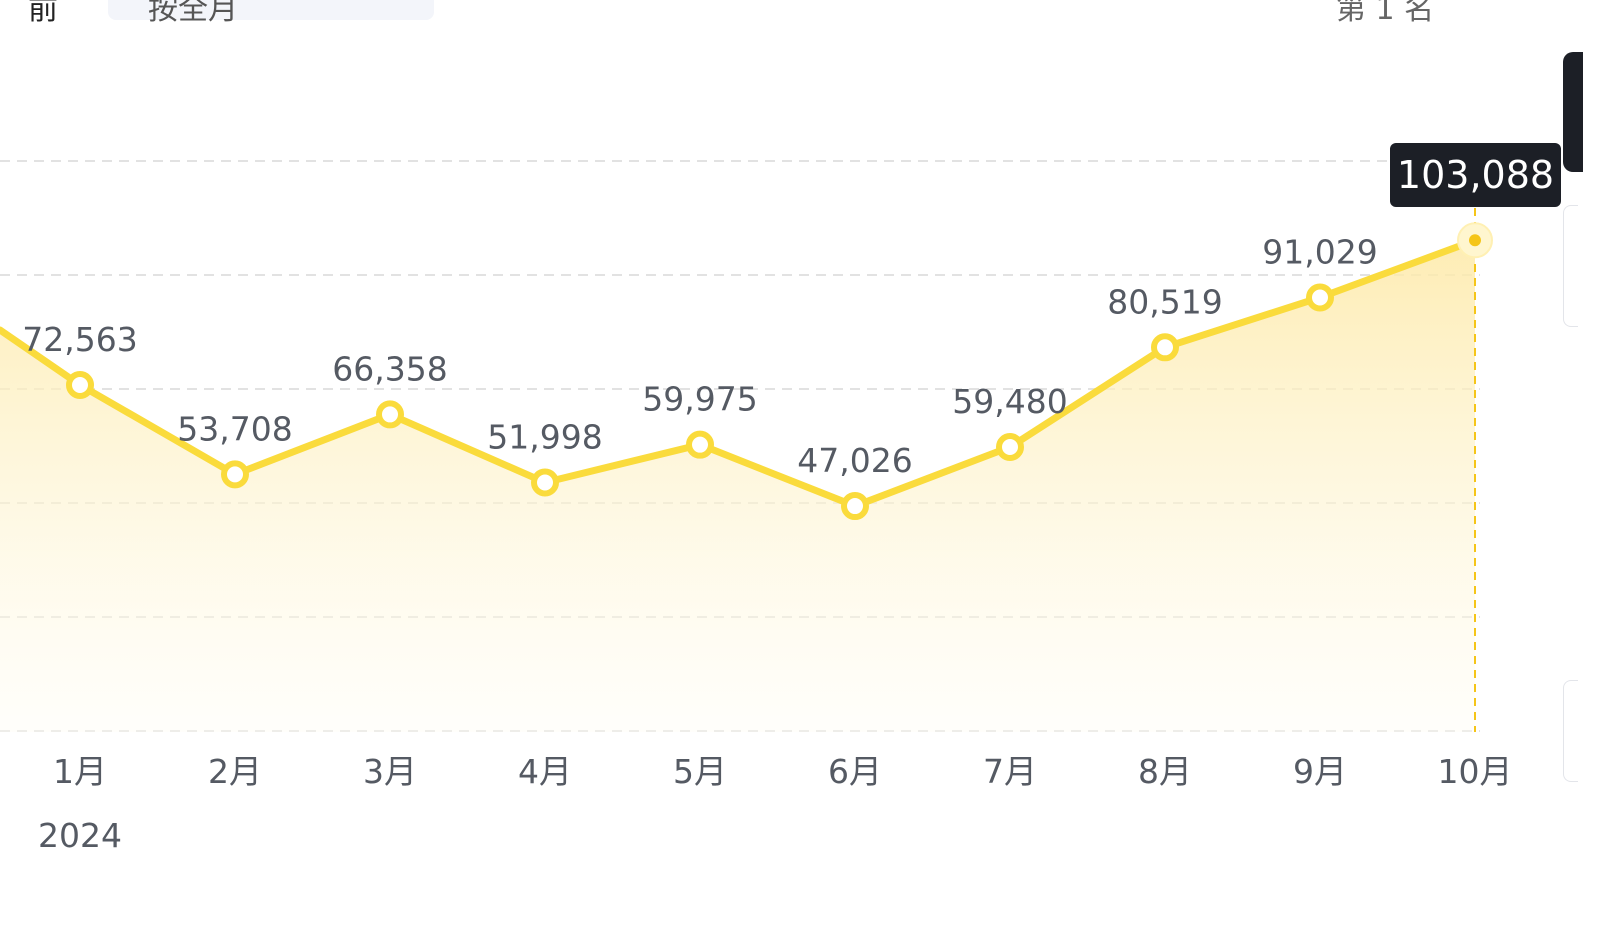 This screenshot has height=925, width=1609. What do you see at coordinates (544, 436) in the screenshot?
I see `data-label: 51,998` at bounding box center [544, 436].